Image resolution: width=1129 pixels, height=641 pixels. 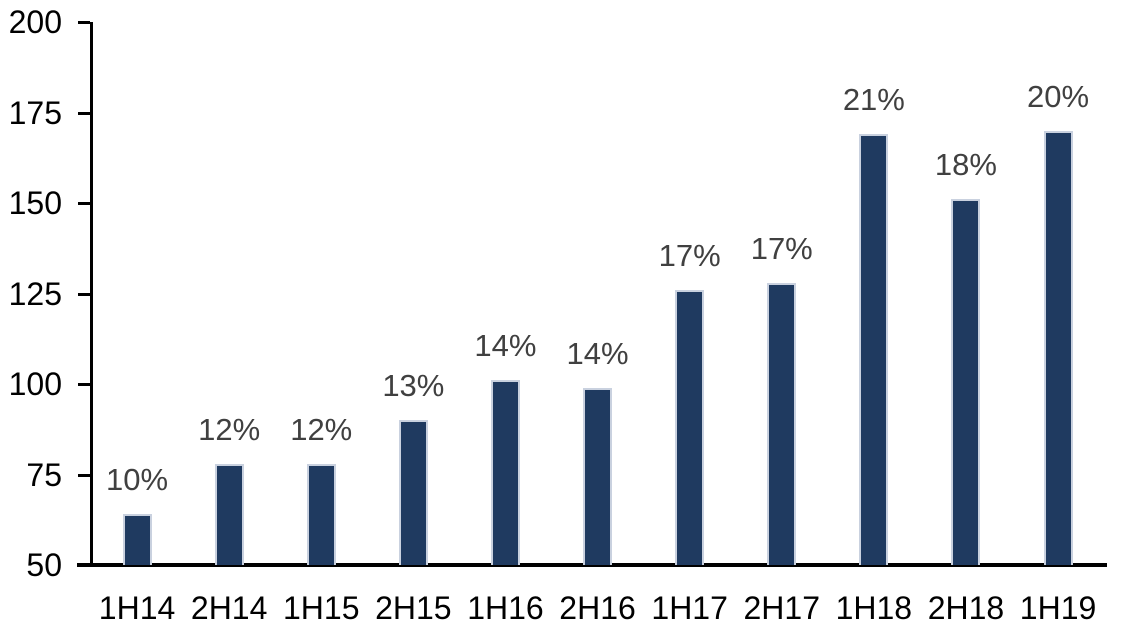 I want to click on x-tick-label: 2H15, so click(x=413, y=608).